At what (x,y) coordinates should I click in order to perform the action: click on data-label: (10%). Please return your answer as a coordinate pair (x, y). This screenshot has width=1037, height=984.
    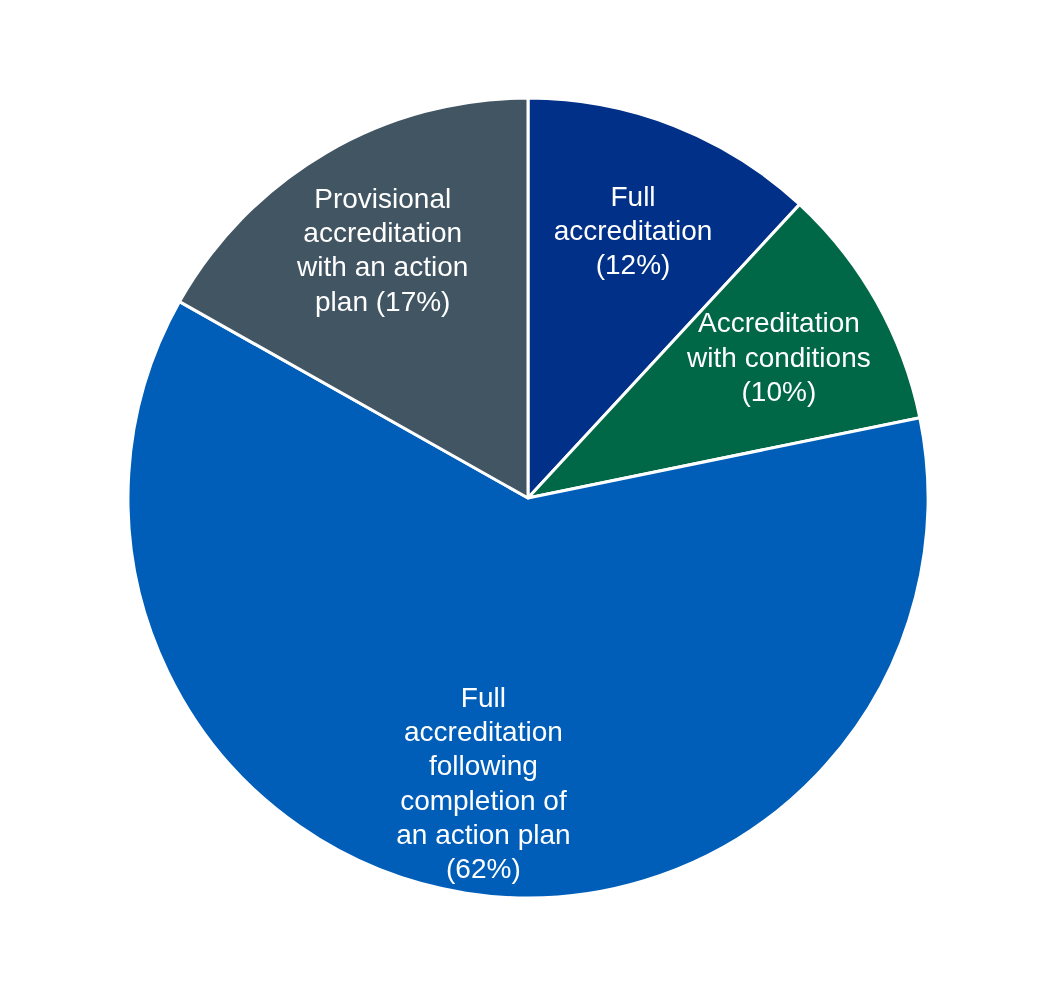
    Looking at the image, I should click on (779, 391).